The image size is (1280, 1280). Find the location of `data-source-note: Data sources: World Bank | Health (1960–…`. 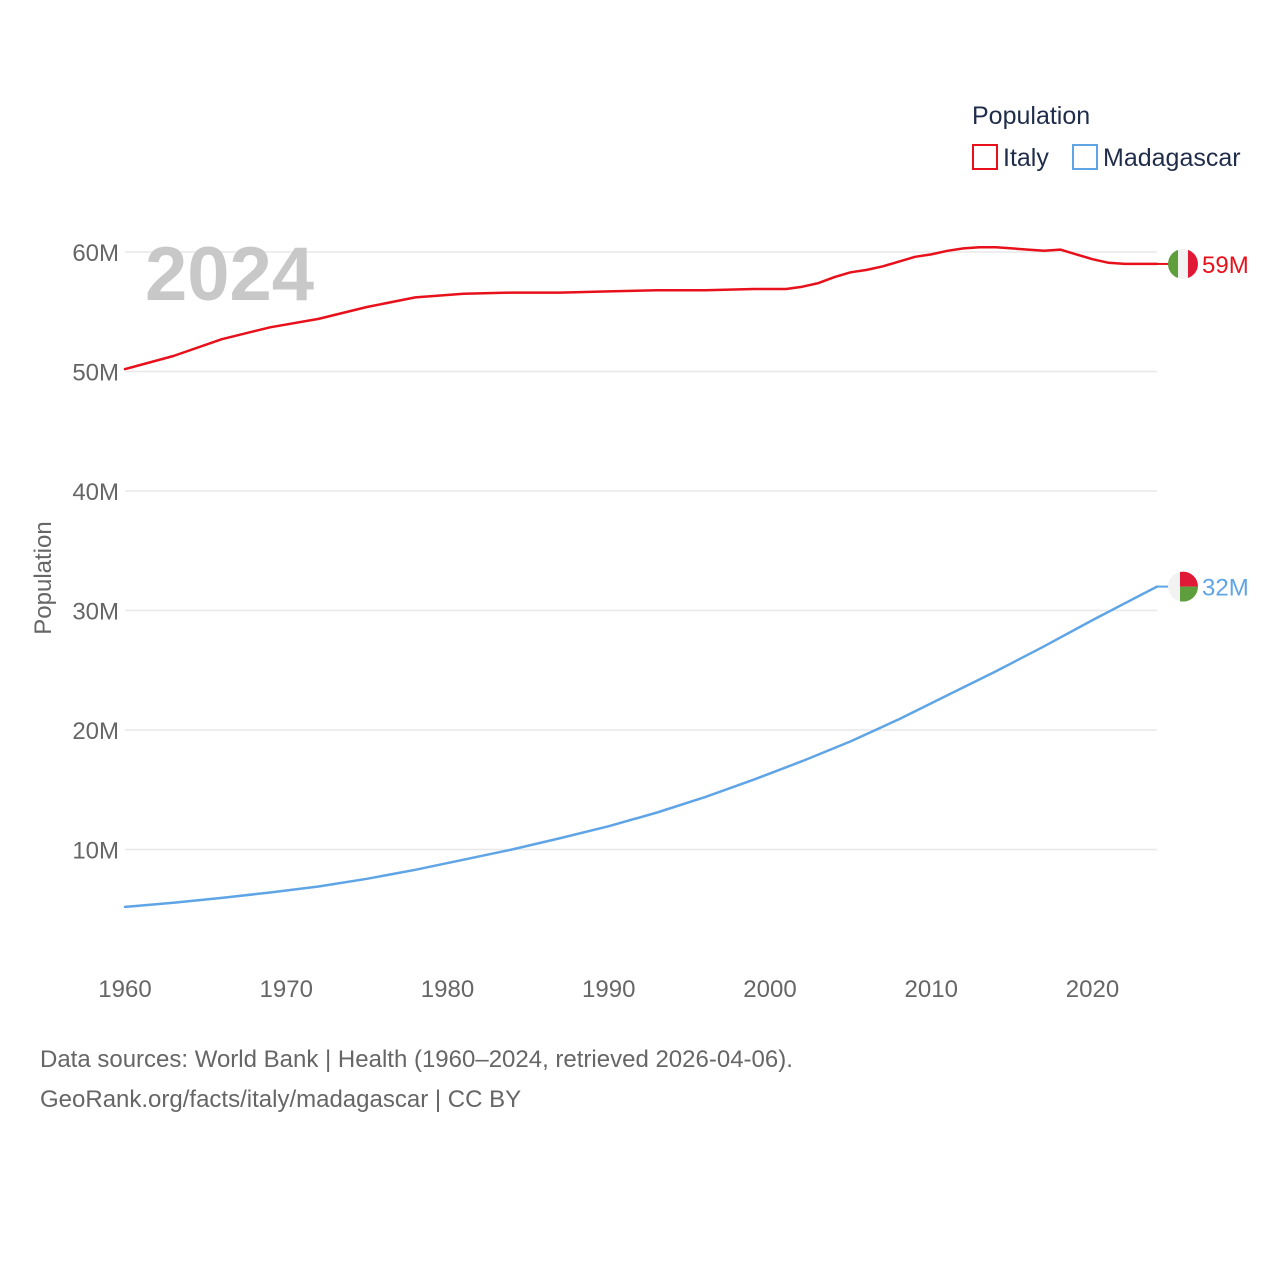

data-source-note: Data sources: World Bank | Health (1960–… is located at coordinates (416, 1059).